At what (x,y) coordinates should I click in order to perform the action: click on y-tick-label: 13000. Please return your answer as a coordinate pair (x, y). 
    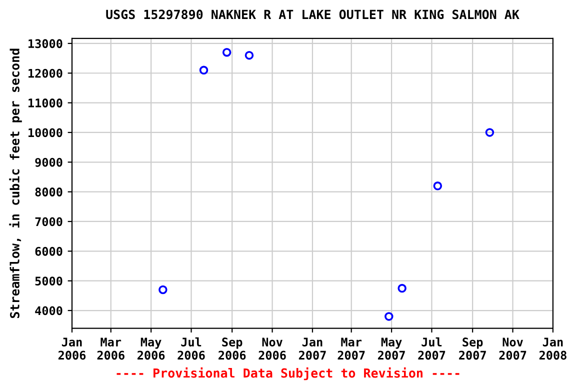
    Looking at the image, I should click on (45, 43).